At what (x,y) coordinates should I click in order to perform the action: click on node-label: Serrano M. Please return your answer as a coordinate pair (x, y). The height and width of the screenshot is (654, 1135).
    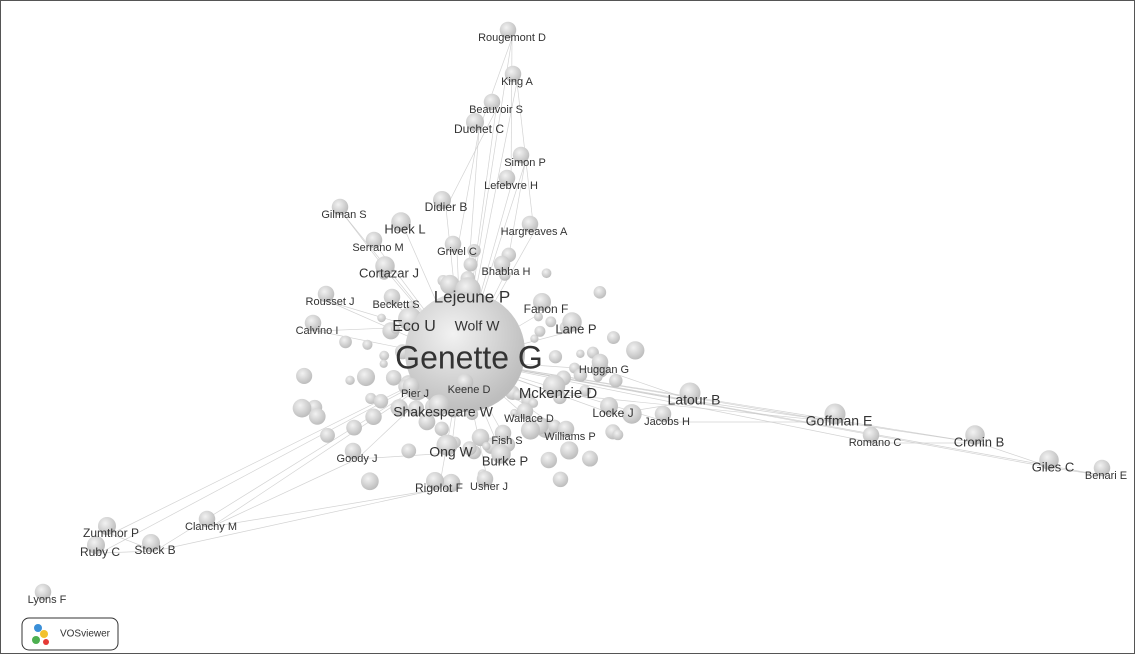
    Looking at the image, I should click on (377, 248).